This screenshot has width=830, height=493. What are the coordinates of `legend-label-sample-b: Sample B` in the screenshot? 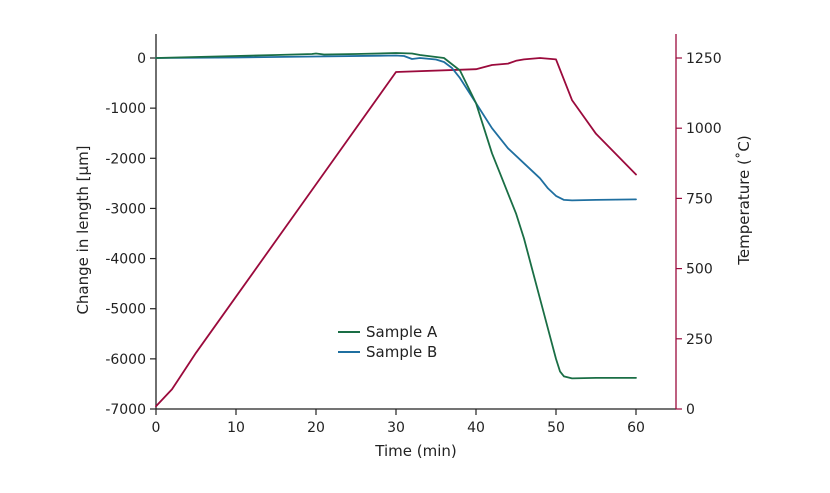 It's located at (401, 352).